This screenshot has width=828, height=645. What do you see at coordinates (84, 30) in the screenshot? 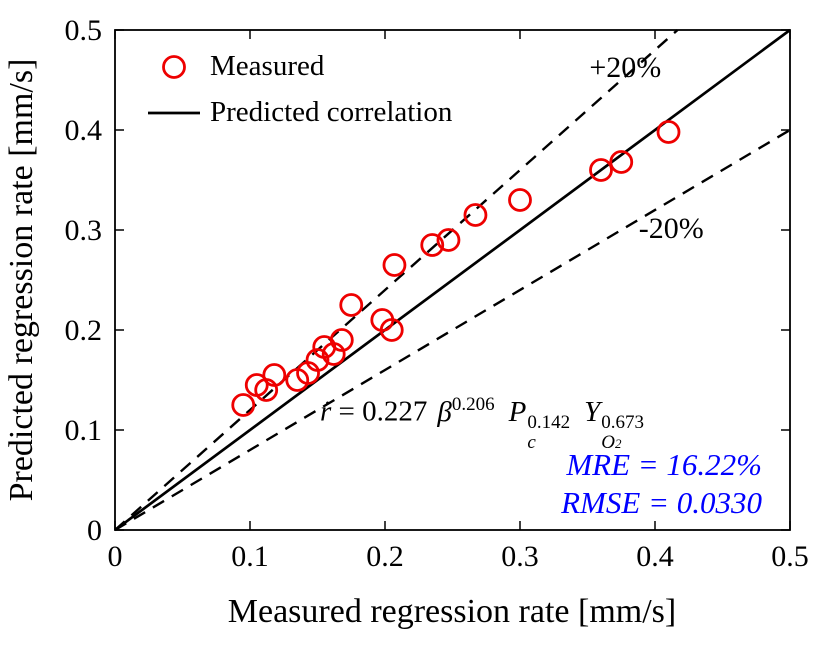
I see `y-tick-label: 0.5` at bounding box center [84, 30].